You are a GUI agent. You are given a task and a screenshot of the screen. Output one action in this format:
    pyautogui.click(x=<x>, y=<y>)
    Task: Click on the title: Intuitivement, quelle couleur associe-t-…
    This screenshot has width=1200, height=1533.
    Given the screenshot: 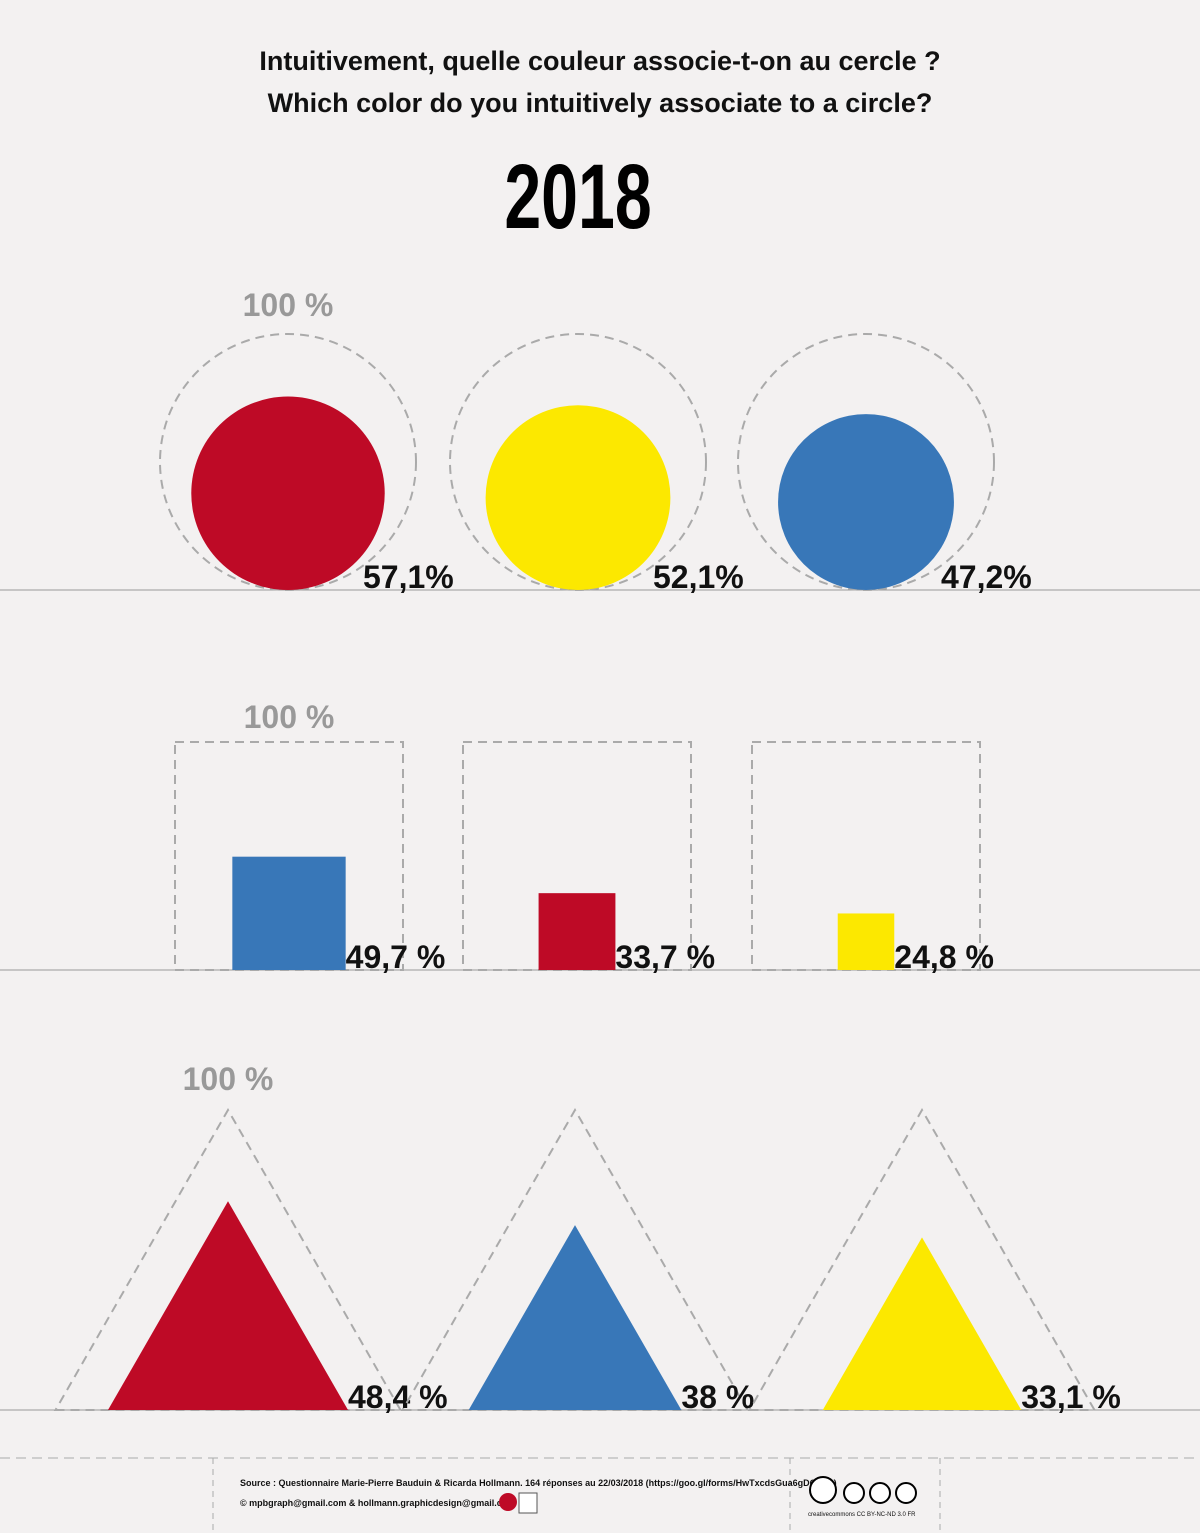 What is the action you would take?
    pyautogui.click(x=599, y=61)
    